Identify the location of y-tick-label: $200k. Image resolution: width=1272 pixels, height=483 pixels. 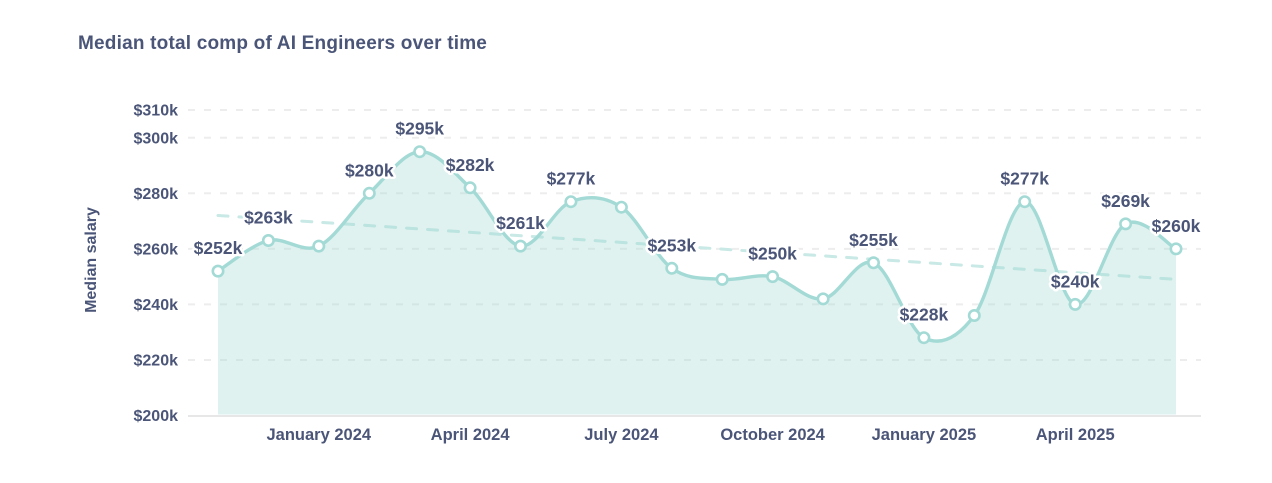
(156, 416).